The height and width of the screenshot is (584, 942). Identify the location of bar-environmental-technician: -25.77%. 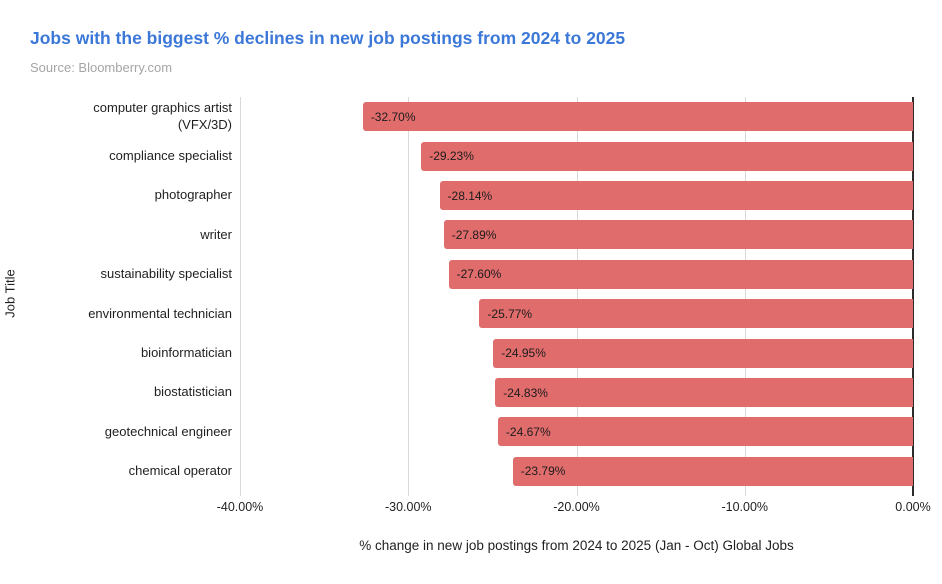
(696, 314).